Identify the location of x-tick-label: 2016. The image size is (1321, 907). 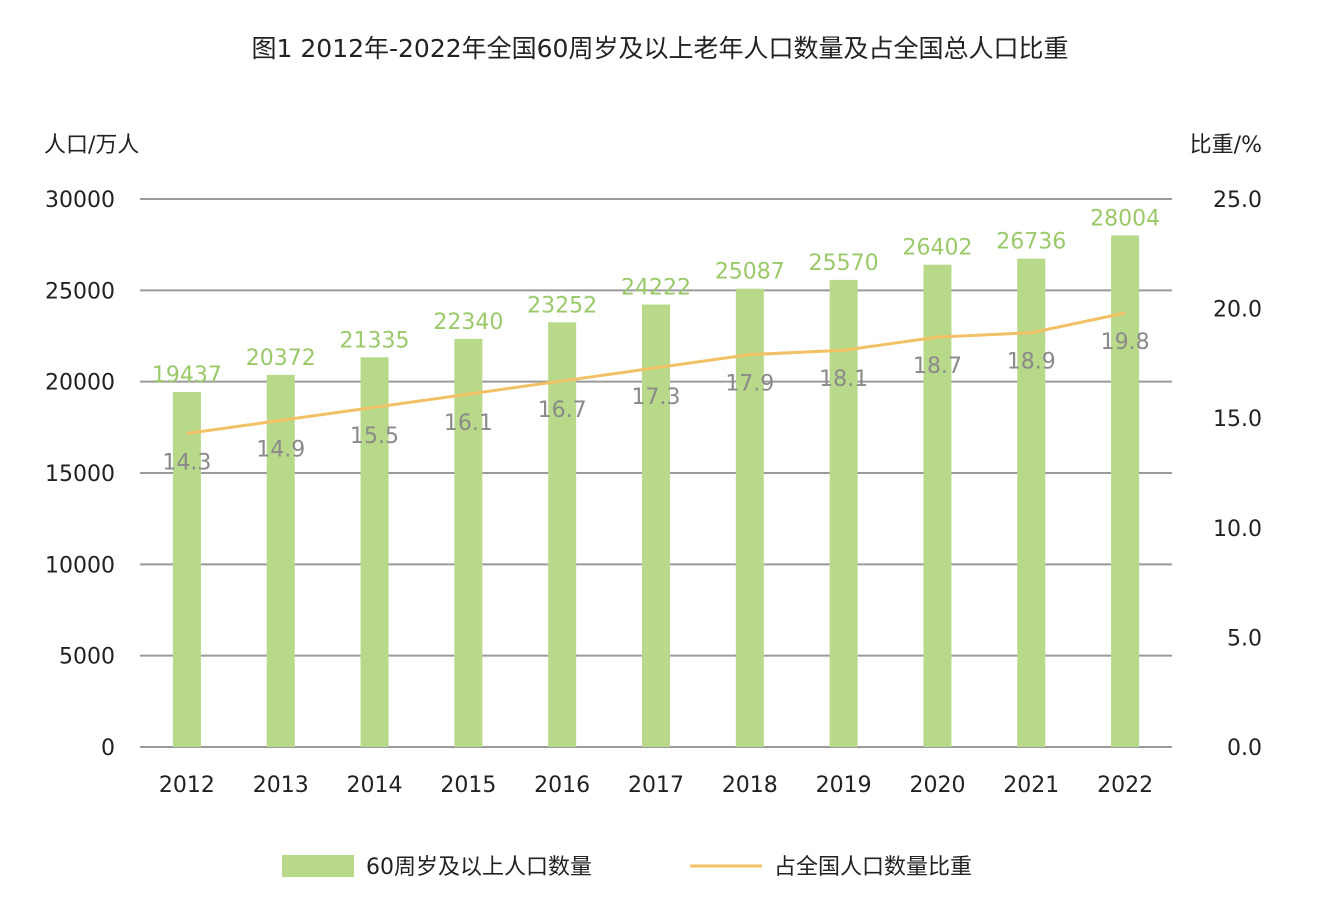
(562, 785).